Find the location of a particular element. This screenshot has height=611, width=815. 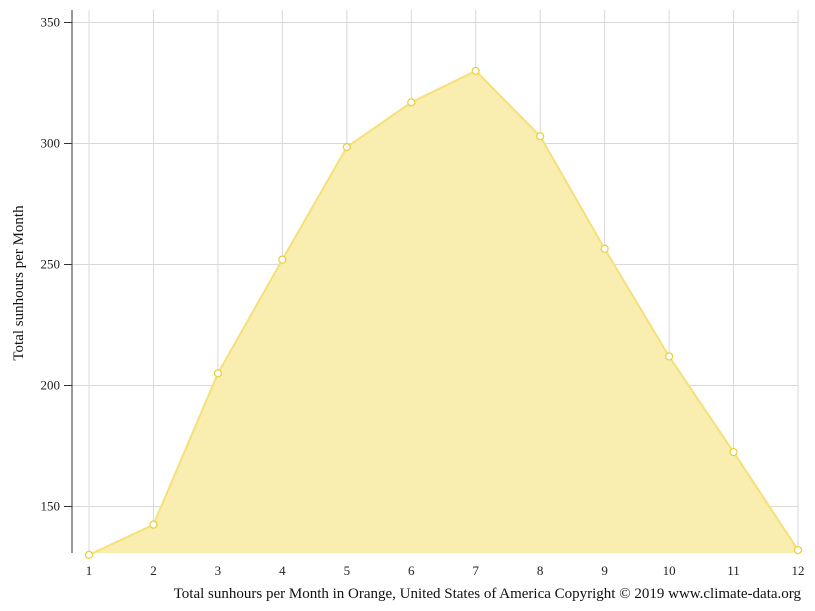

x-tick-label: 2 is located at coordinates (153, 570).